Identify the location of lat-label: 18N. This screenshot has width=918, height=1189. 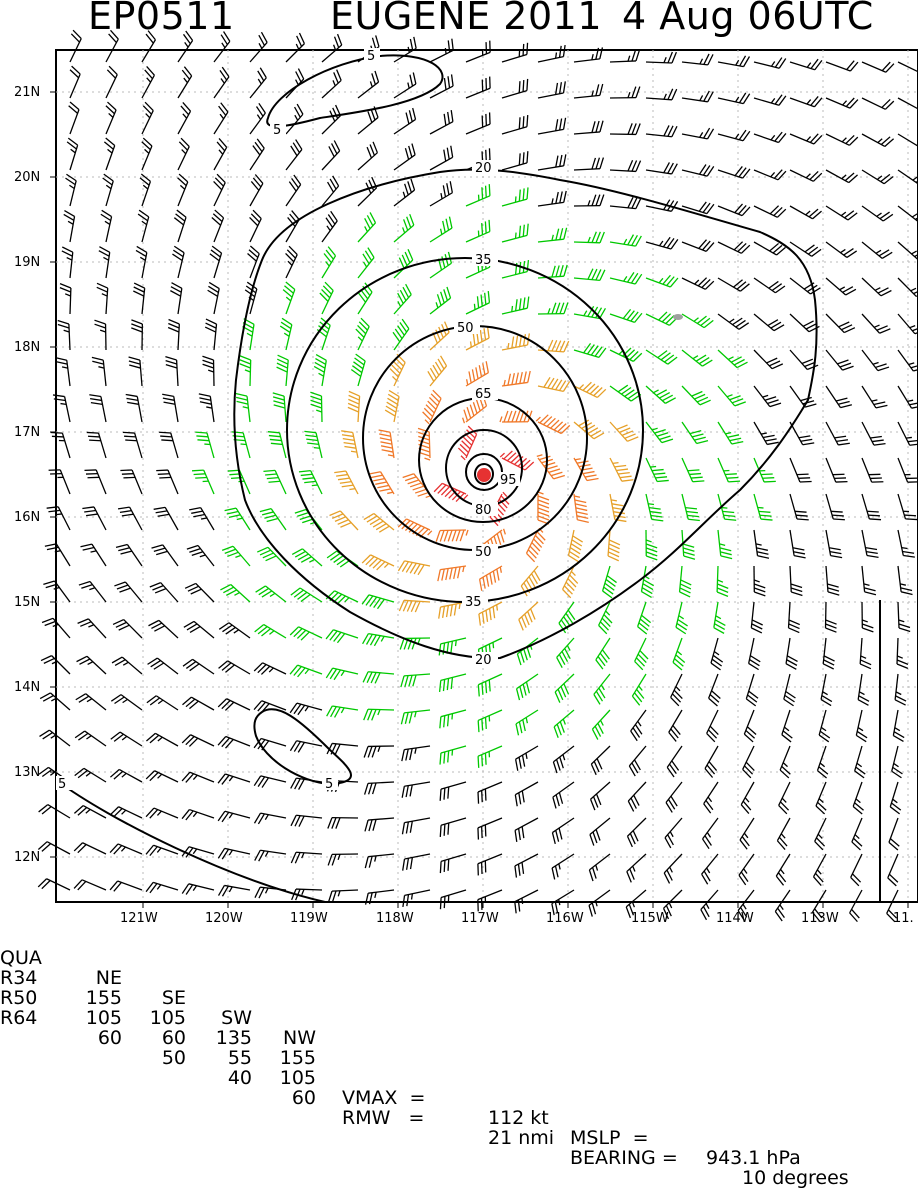
(27, 347).